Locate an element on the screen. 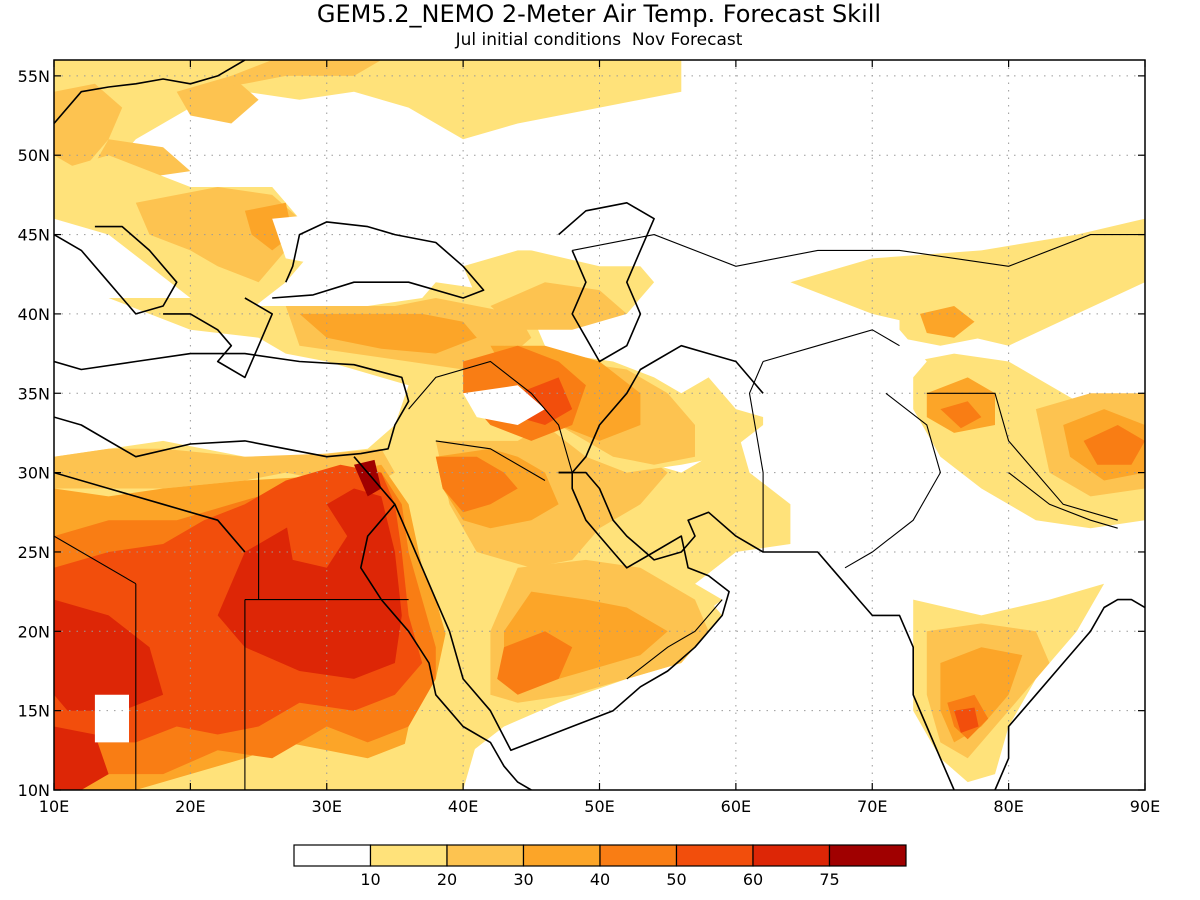 This screenshot has height=900, width=1200. lat-tick-label: 40N is located at coordinates (34, 314).